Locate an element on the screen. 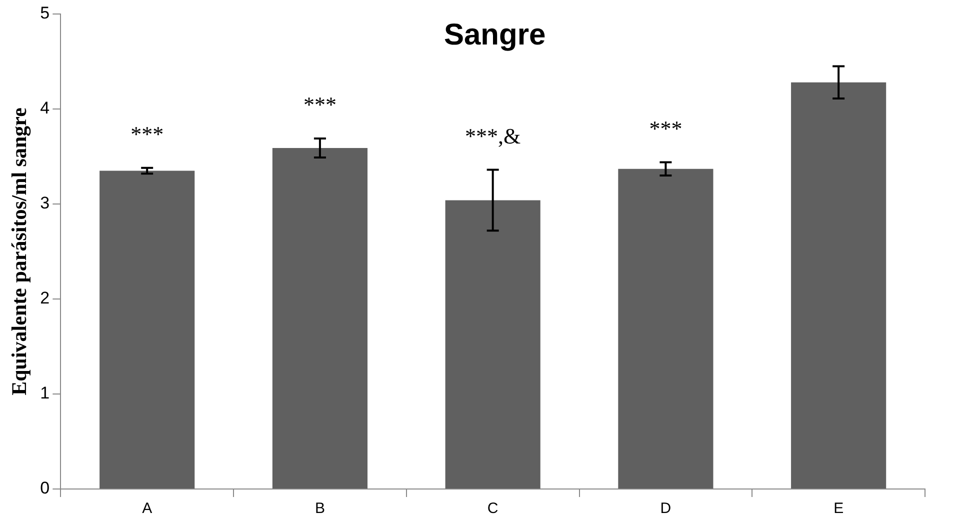 Image resolution: width=955 pixels, height=523 pixels. y-axis-title: Equivalente parásitos/ml sangre is located at coordinates (19, 252).